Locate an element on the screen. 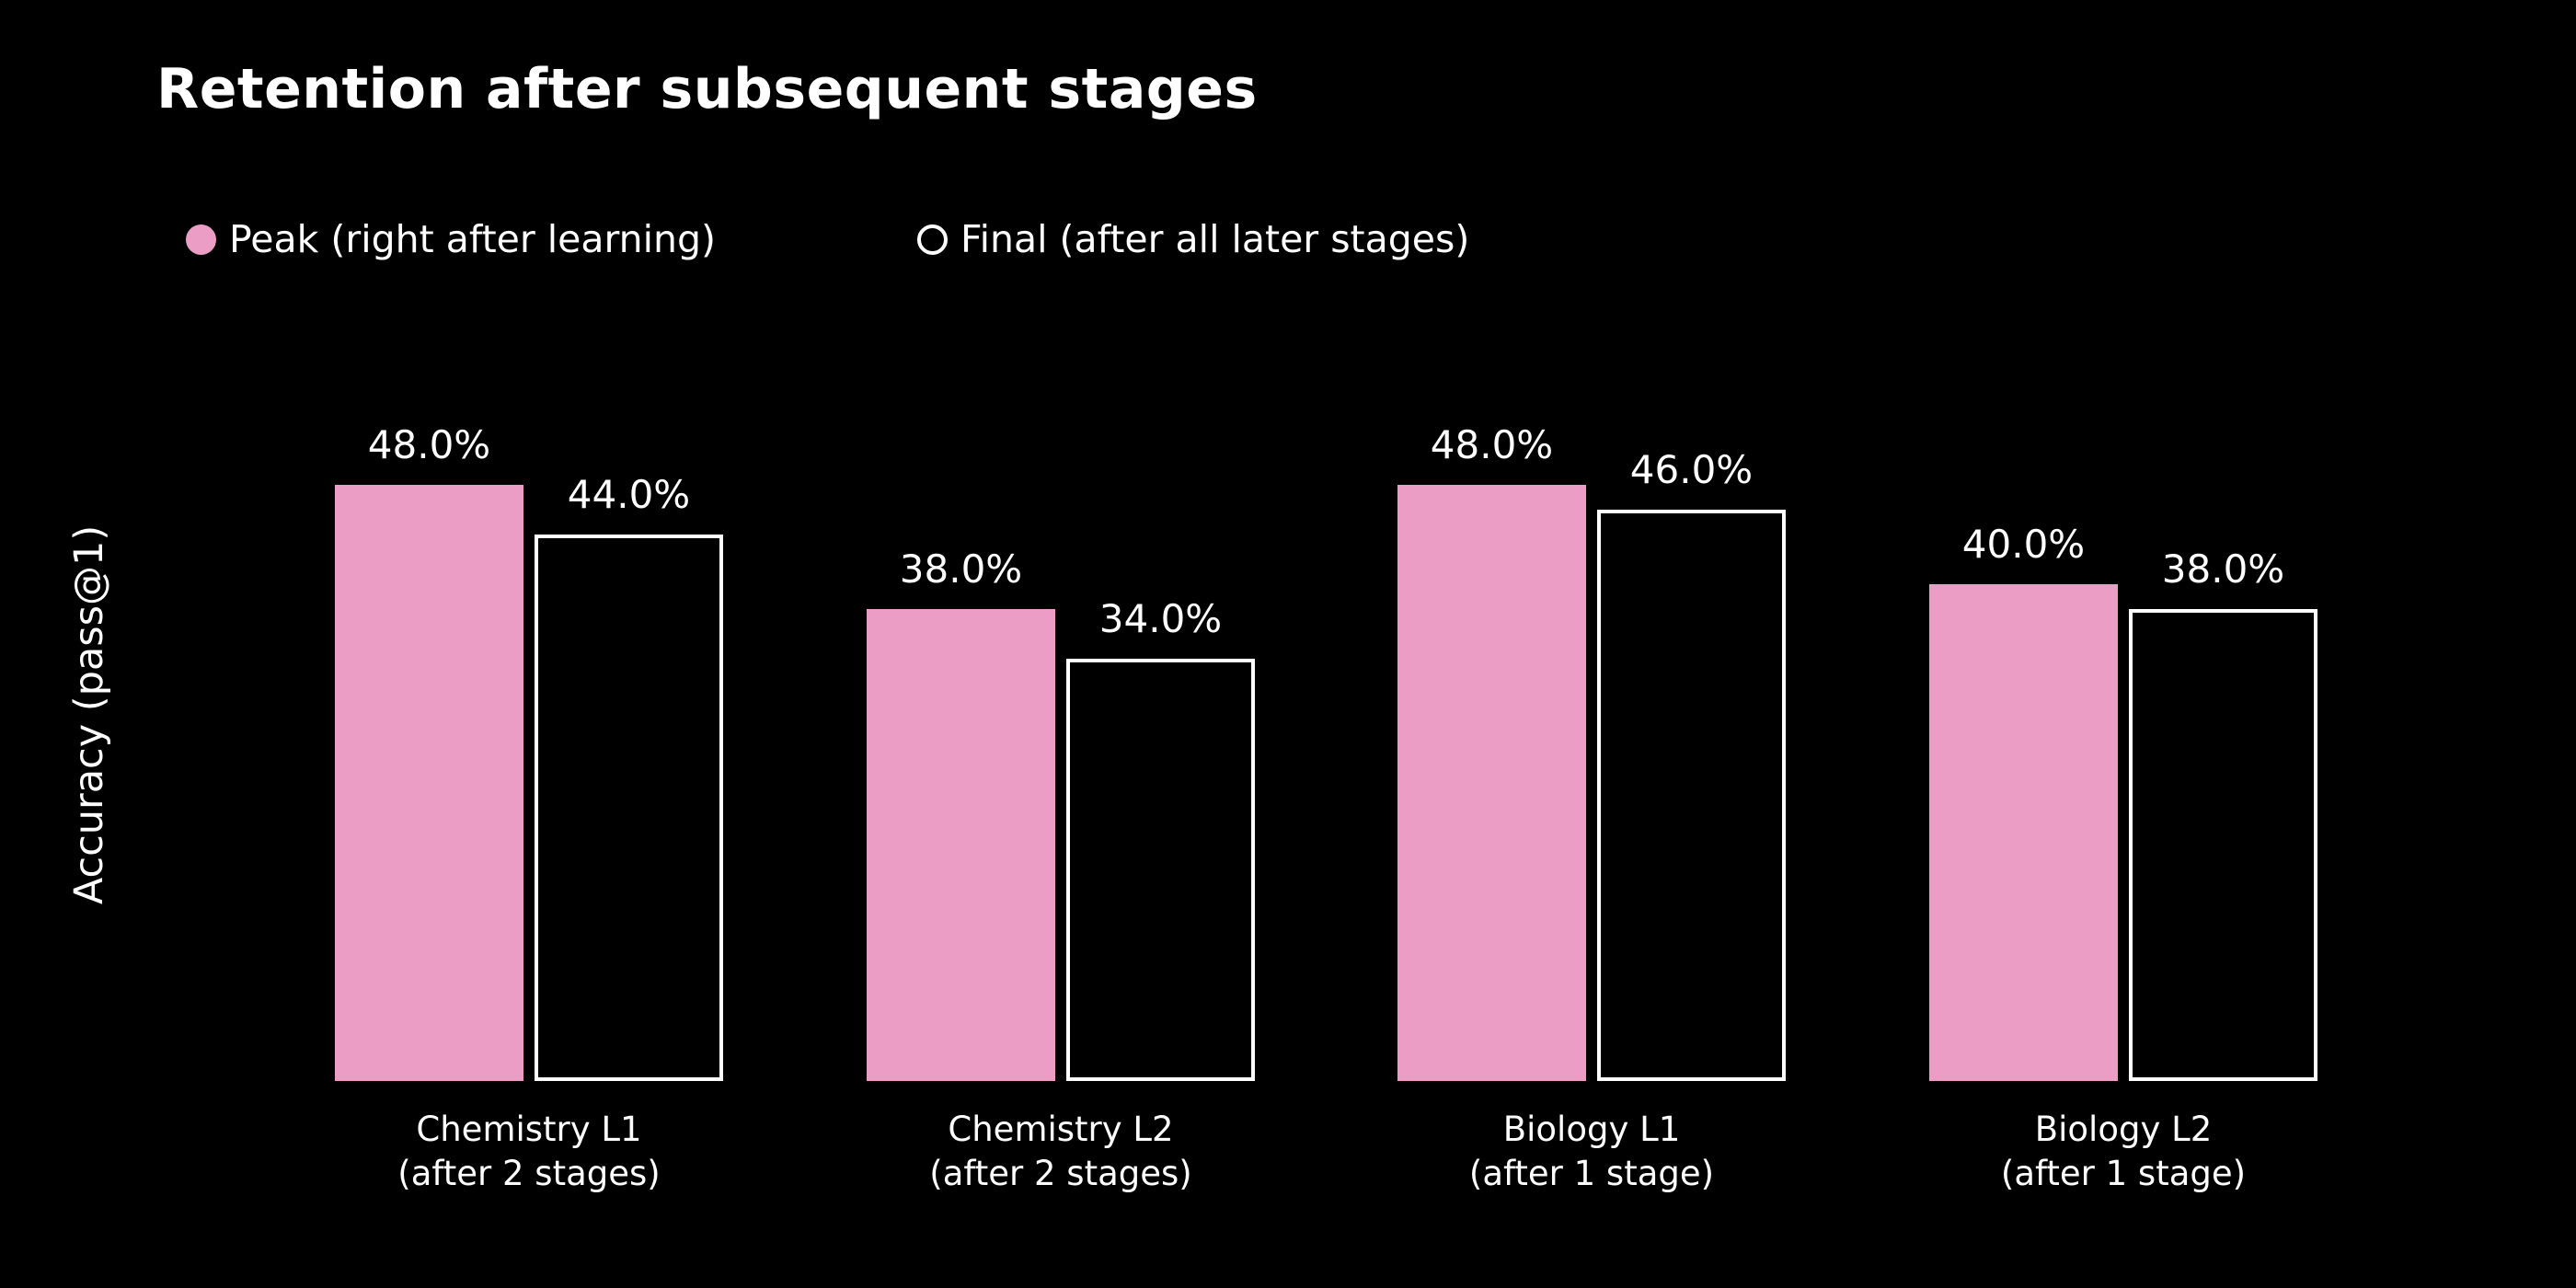 Image resolution: width=2576 pixels, height=1288 pixels. legend-item-final: Final (after all later stages) is located at coordinates (1193, 239).